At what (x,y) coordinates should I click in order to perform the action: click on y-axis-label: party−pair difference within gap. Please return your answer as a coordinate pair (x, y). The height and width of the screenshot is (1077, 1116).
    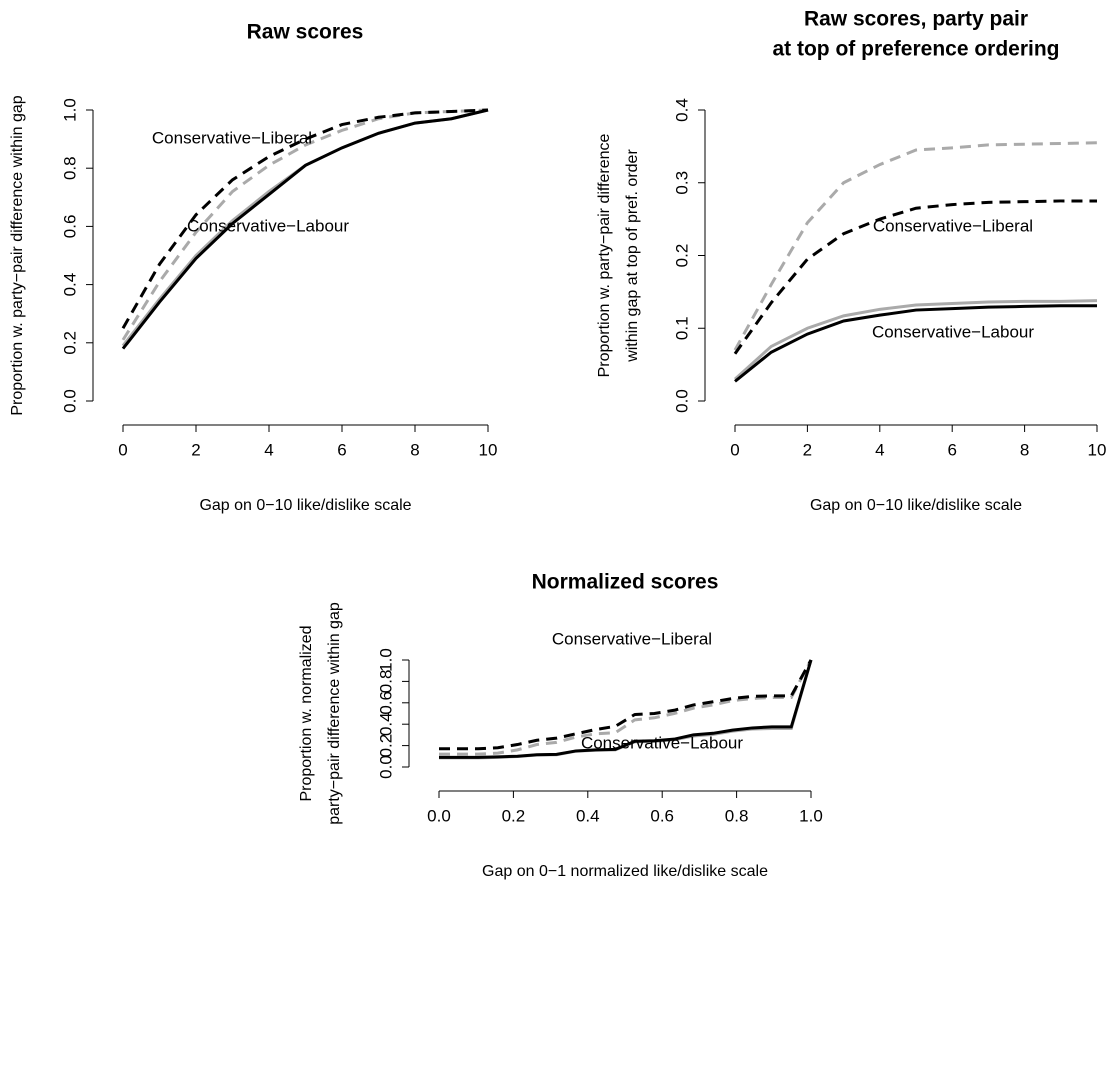
    Looking at the image, I should click on (334, 713).